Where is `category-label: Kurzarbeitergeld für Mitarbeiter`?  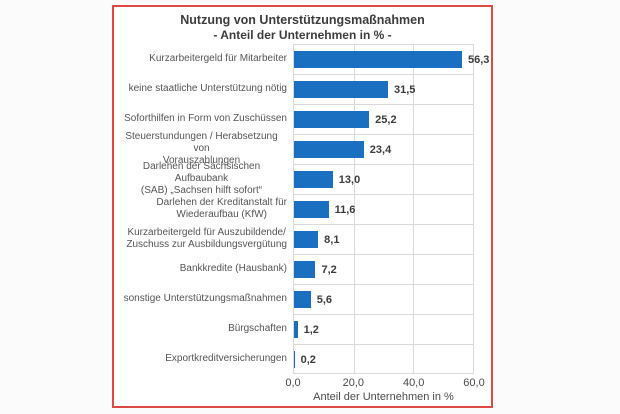
category-label: Kurzarbeitergeld für Mitarbeiter is located at coordinates (218, 58).